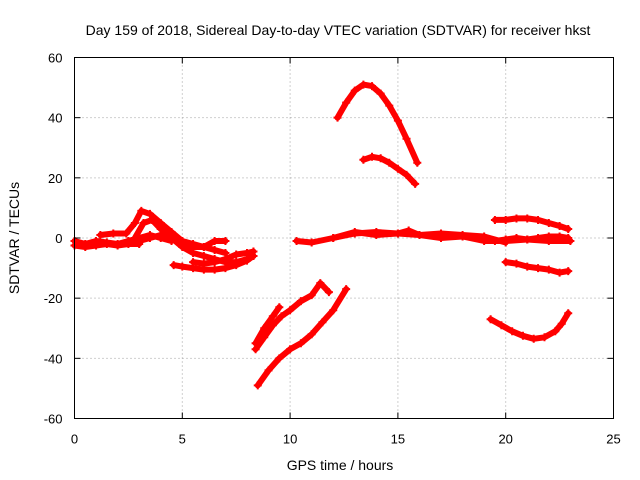 The width and height of the screenshot is (640, 480). I want to click on x-tick-label: 0, so click(74, 439).